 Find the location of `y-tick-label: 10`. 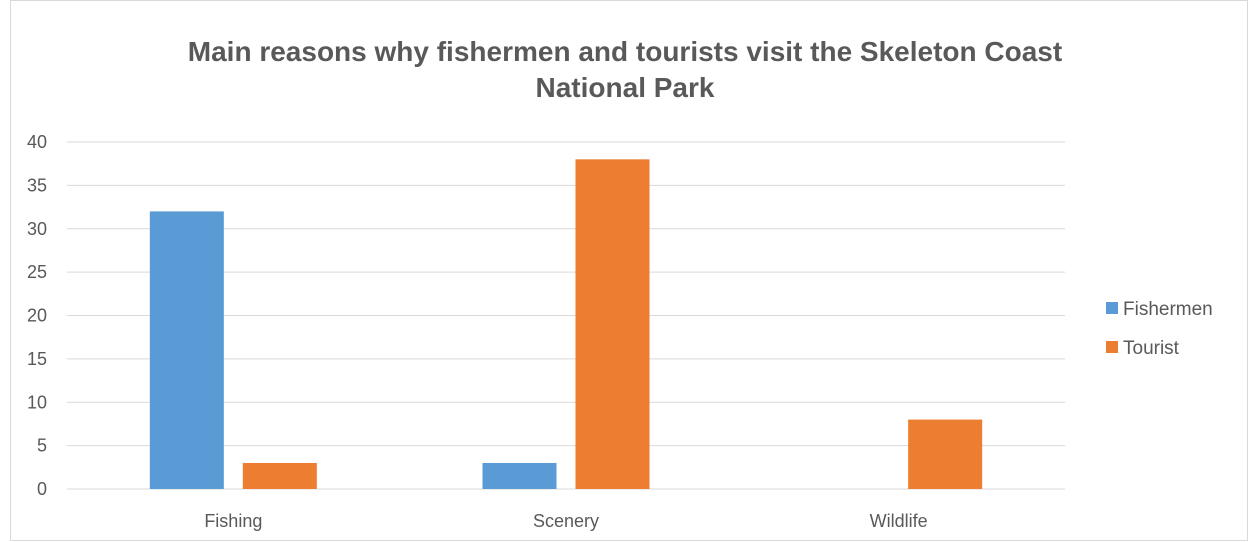

y-tick-label: 10 is located at coordinates (37, 402).